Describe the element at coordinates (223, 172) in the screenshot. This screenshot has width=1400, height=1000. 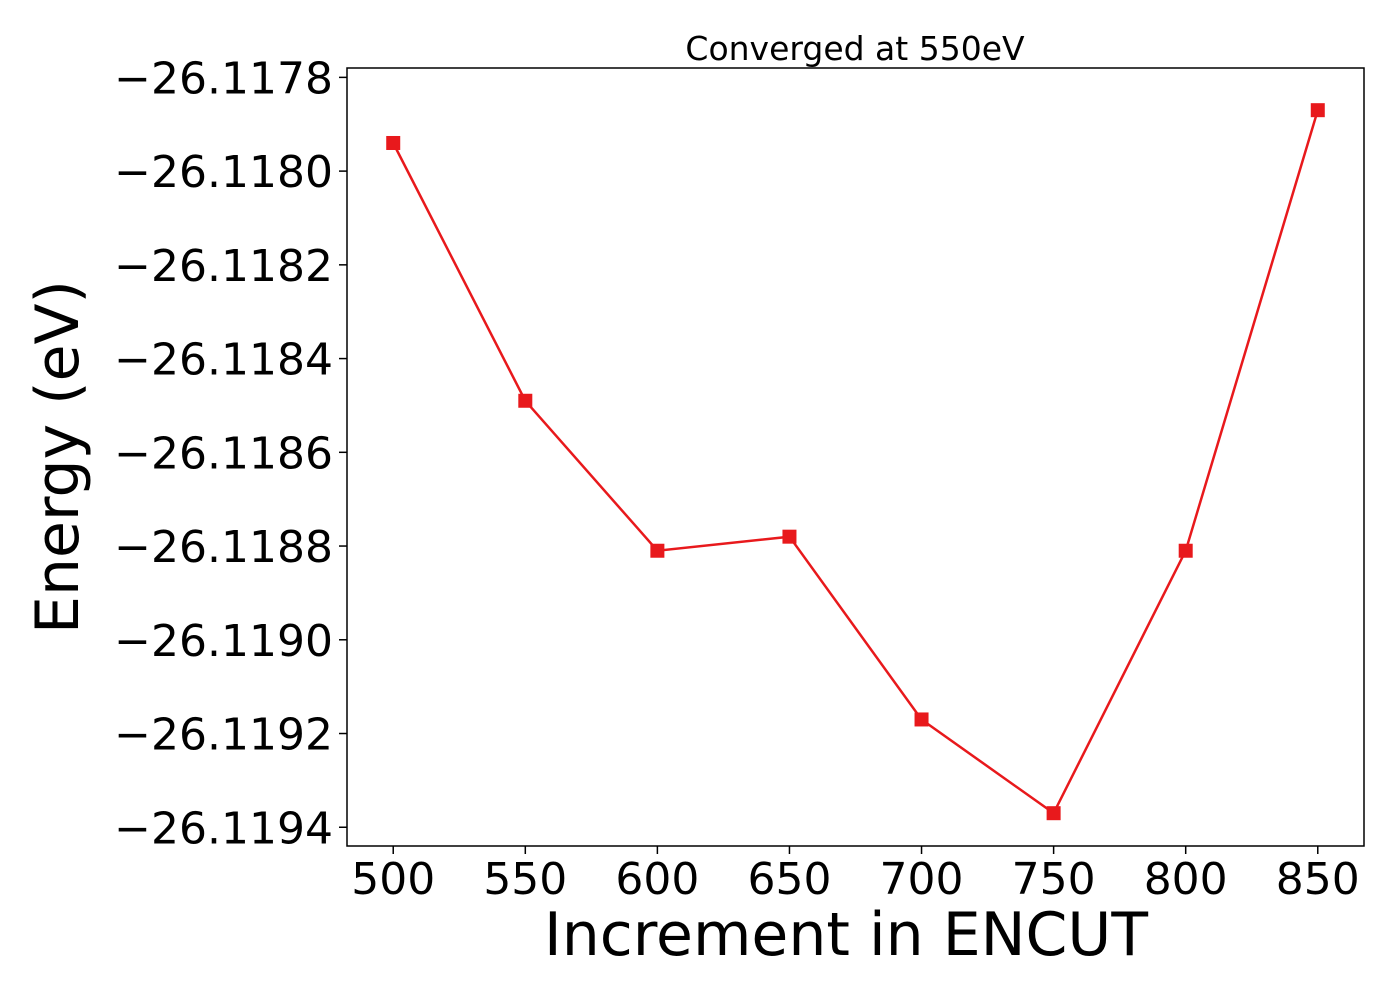
I see `y-tick-label: −26.1180` at that location.